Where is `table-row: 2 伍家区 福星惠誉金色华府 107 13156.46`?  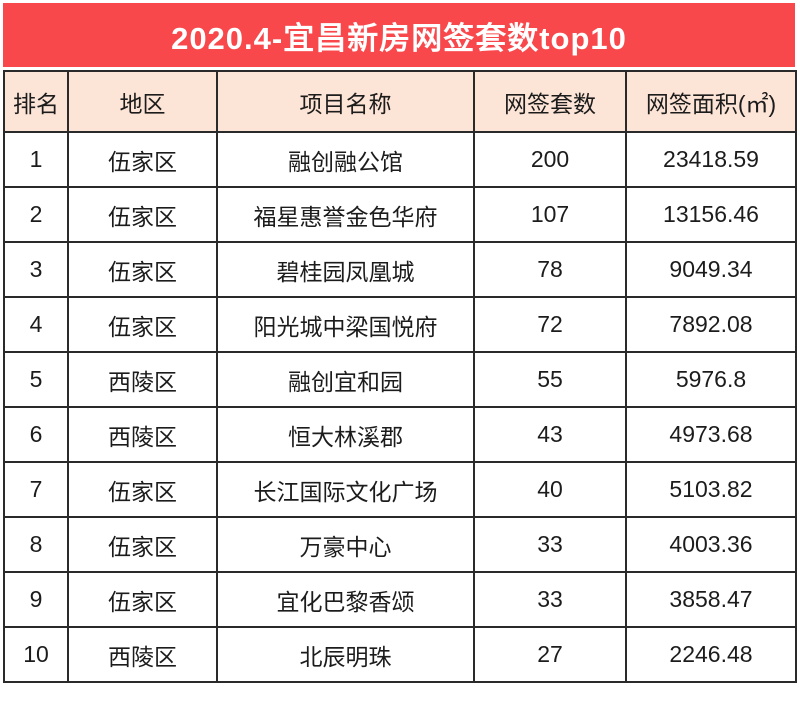 table-row: 2 伍家区 福星惠誉金色华府 107 13156.46 is located at coordinates (400, 214).